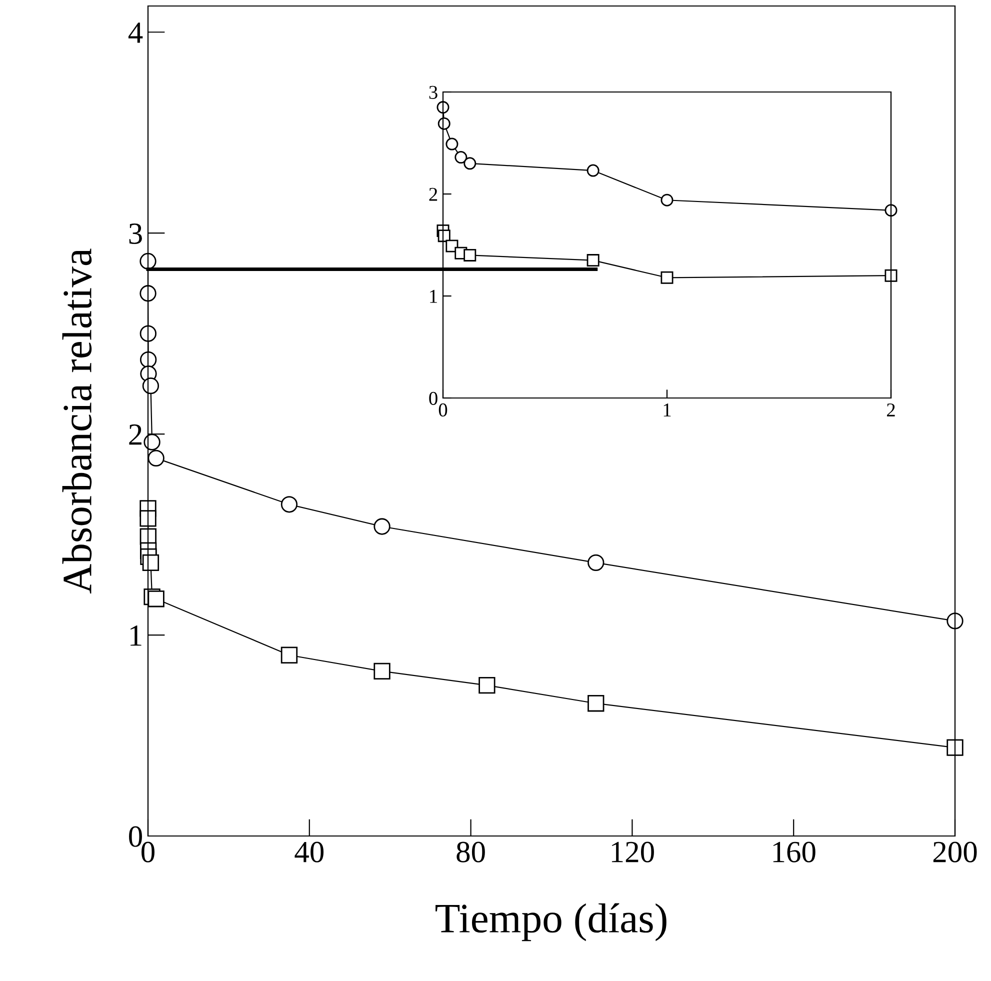 The image size is (991, 981). What do you see at coordinates (955, 852) in the screenshot?
I see `x-tick-label: 200` at bounding box center [955, 852].